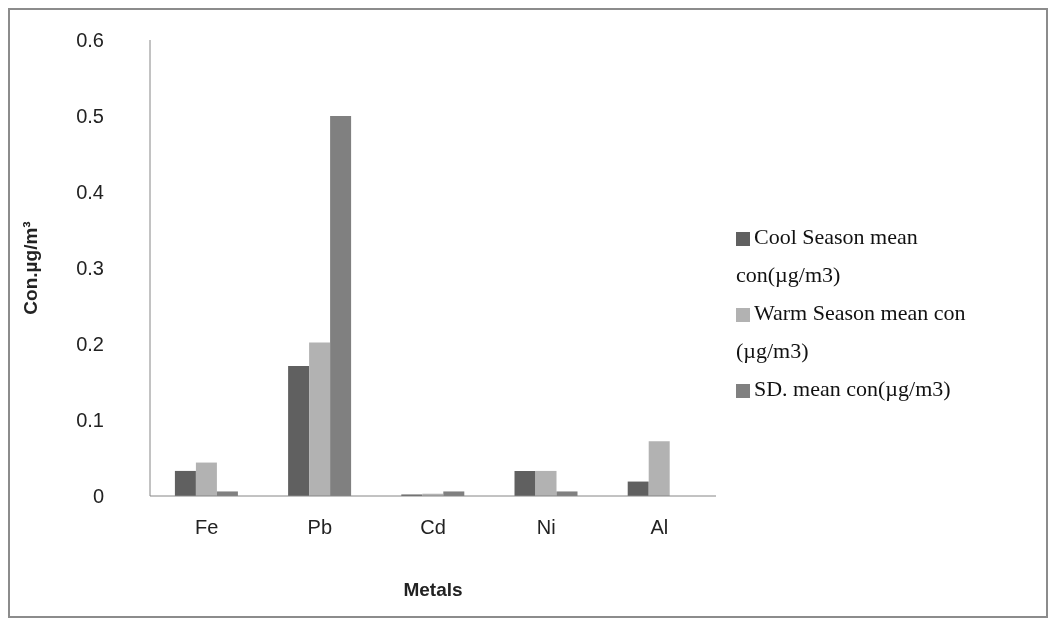  I want to click on x-tick-label: Ni, so click(546, 527).